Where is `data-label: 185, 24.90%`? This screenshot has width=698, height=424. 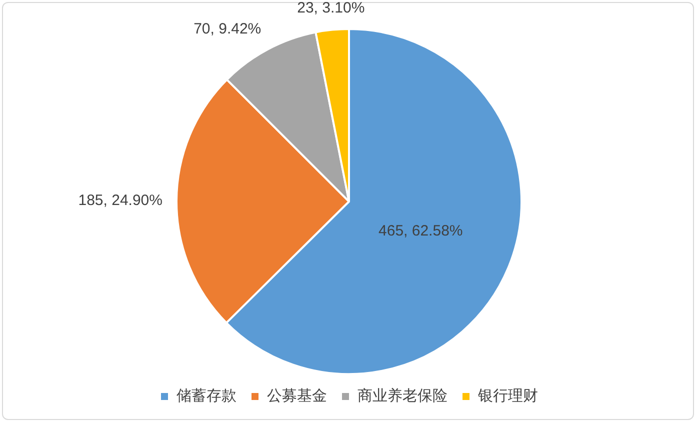
data-label: 185, 24.90% is located at coordinates (120, 201).